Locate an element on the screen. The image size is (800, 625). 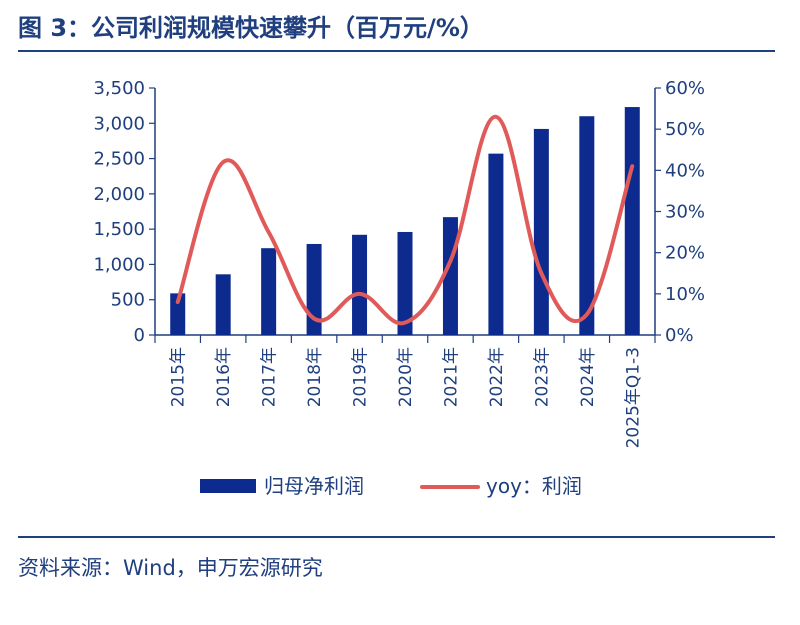
title-divider is located at coordinates (396, 51).